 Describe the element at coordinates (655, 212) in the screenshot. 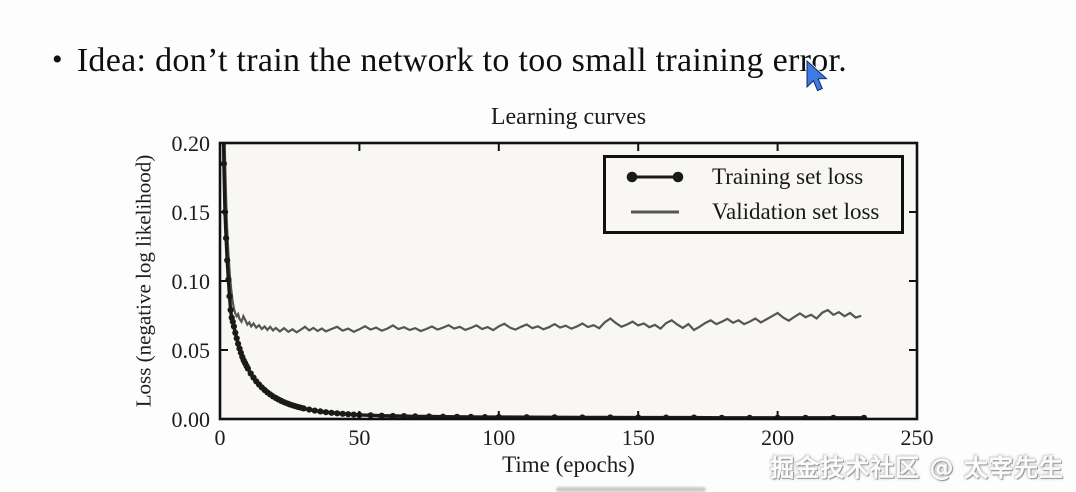

I see `validation-line-icon` at that location.